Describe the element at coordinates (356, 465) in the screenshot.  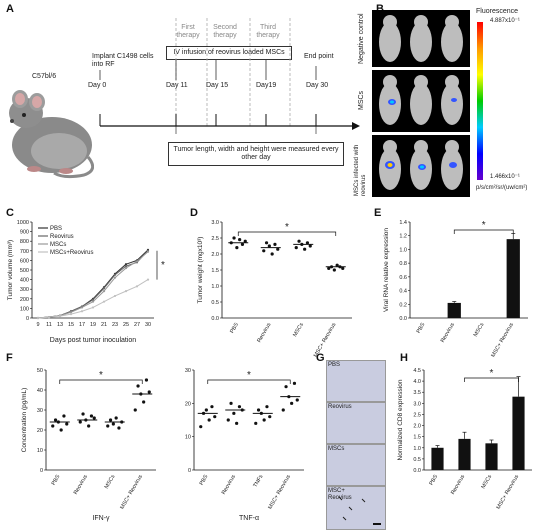
I see `histology-mscs` at that location.